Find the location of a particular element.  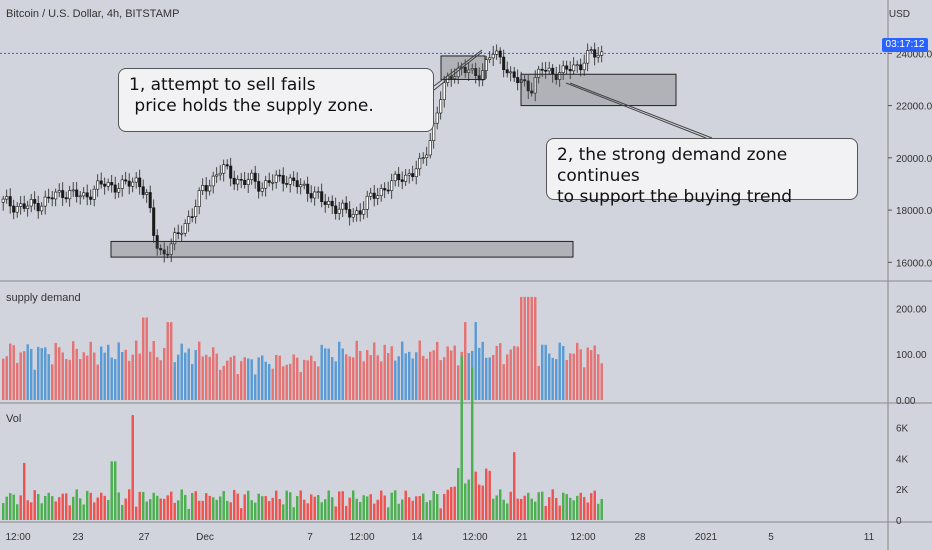

callout-pointer is located at coordinates (636, 110).